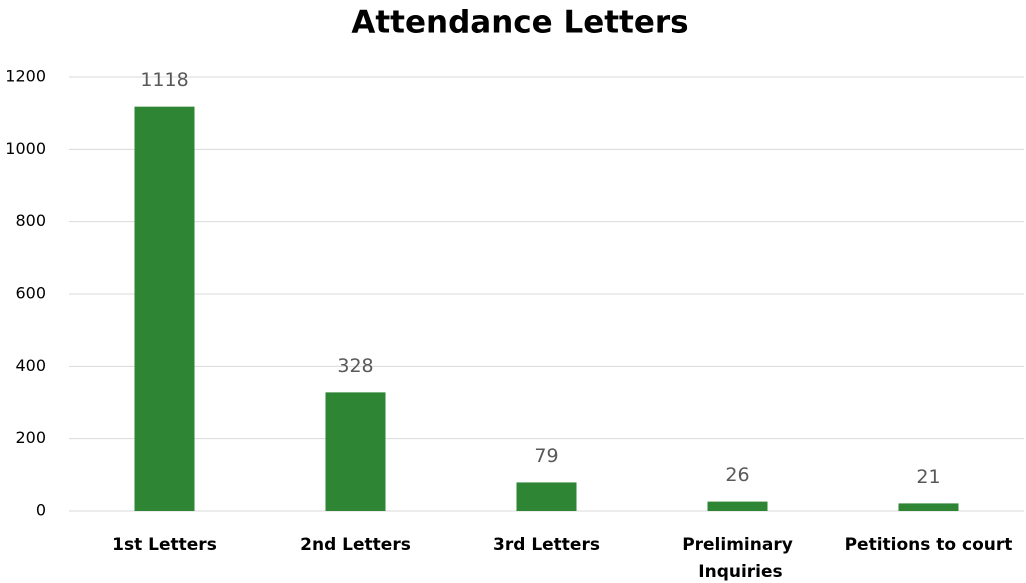  Describe the element at coordinates (41, 510) in the screenshot. I see `y-tick-label: 0` at that location.